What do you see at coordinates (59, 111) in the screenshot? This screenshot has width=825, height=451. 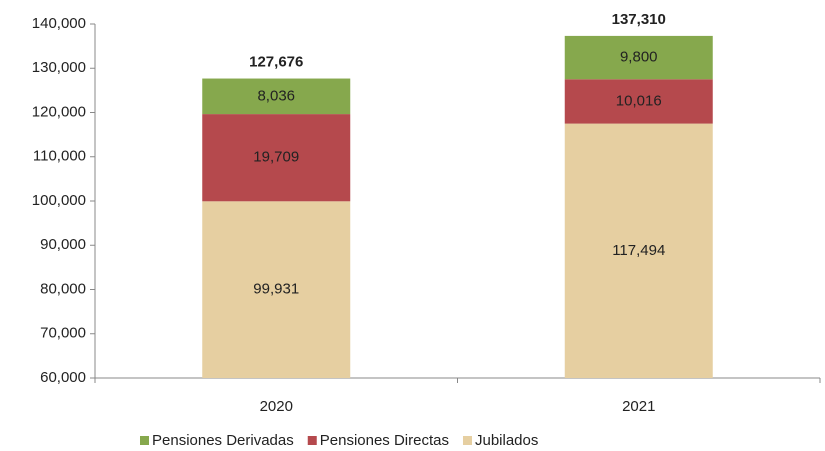 I see `y-tick-label: 120,000` at bounding box center [59, 111].